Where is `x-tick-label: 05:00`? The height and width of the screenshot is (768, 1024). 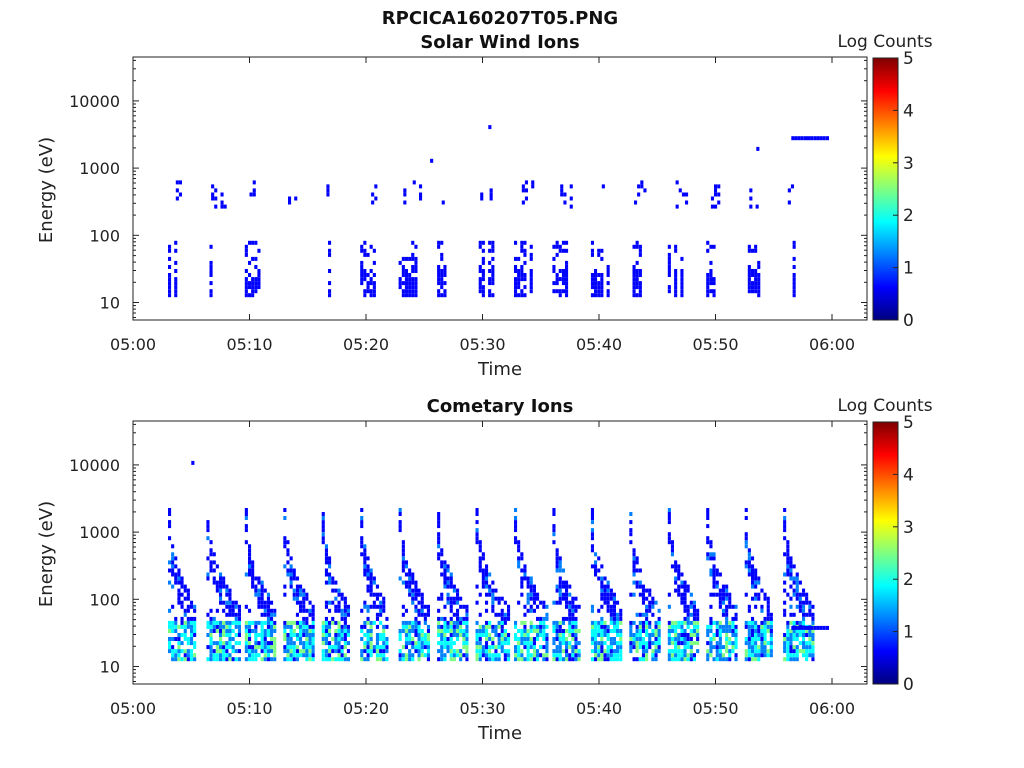 x-tick-label: 05:00 is located at coordinates (133, 344).